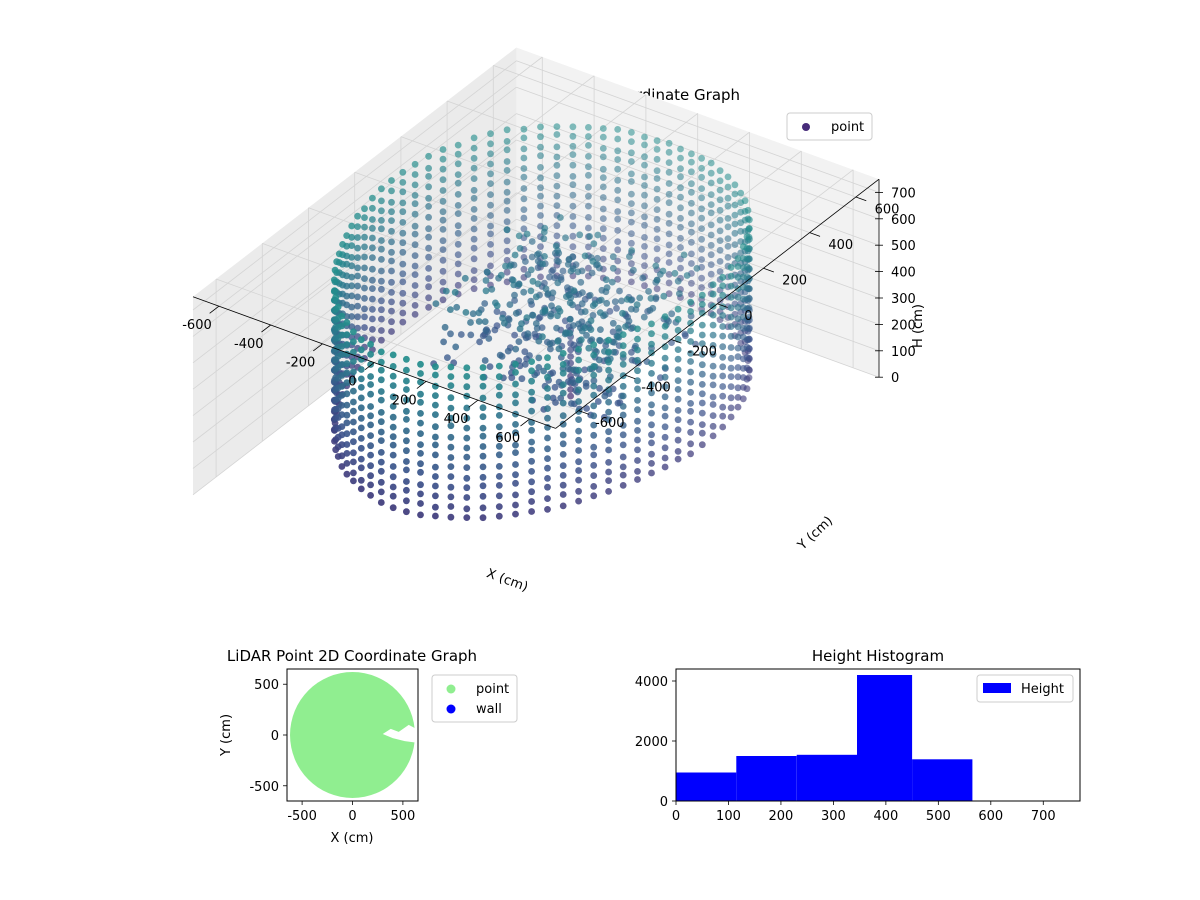 The width and height of the screenshot is (1200, 900). Describe the element at coordinates (664, 802) in the screenshot. I see `y-tick-label: 0` at that location.